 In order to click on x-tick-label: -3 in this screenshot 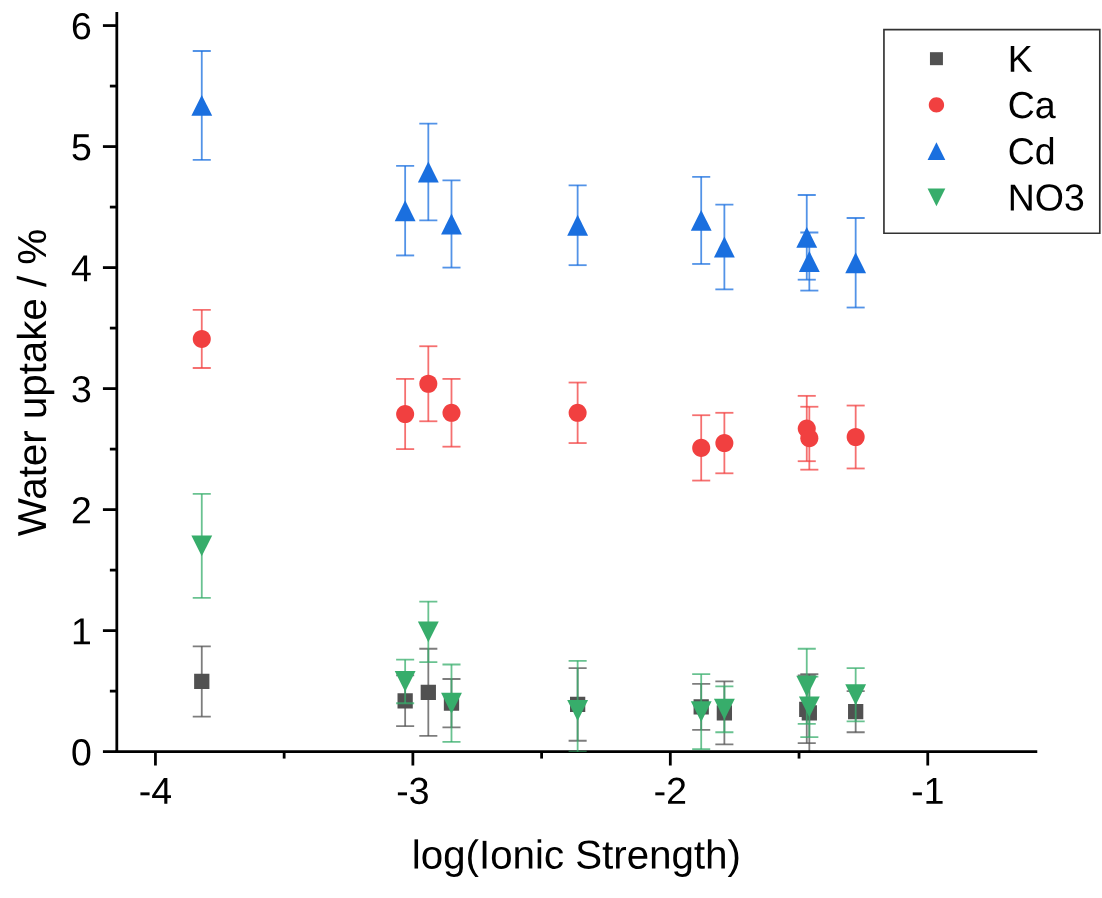, I will do `click(412, 791)`.